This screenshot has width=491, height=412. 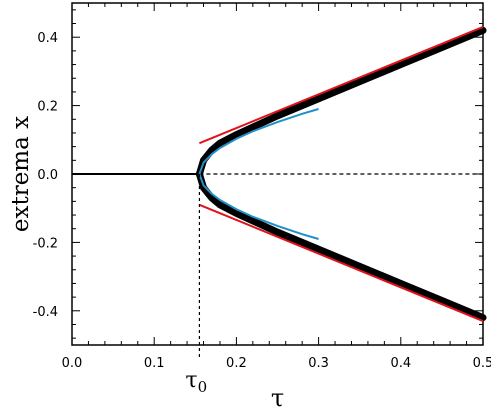 I want to click on x-tick-label: 0.1, so click(x=154, y=363).